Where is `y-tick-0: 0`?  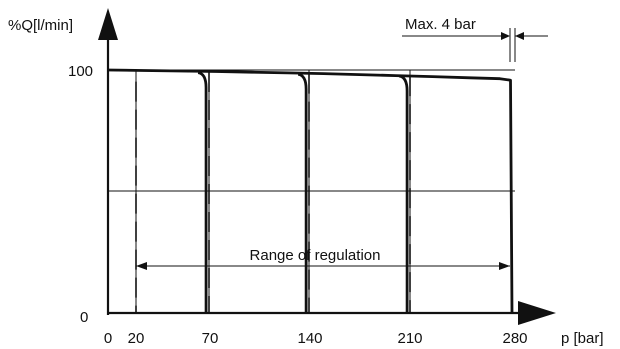 y-tick-0: 0 is located at coordinates (84, 317).